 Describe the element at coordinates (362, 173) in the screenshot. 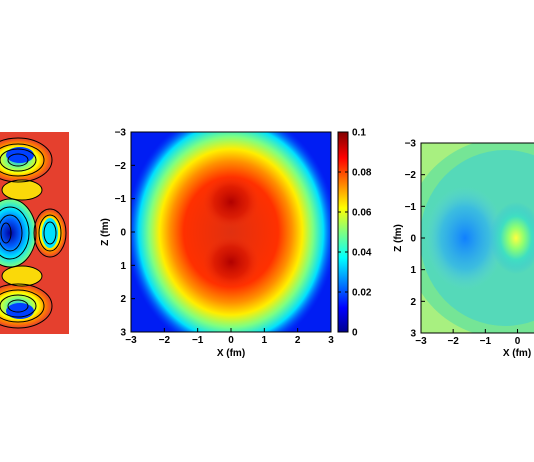

I see `colorbar-tick-label: 0.08` at that location.